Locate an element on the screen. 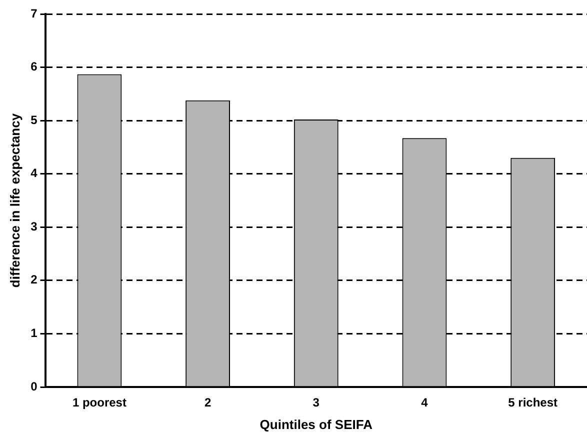 The width and height of the screenshot is (587, 441). x-tick-label: 2 is located at coordinates (208, 403).